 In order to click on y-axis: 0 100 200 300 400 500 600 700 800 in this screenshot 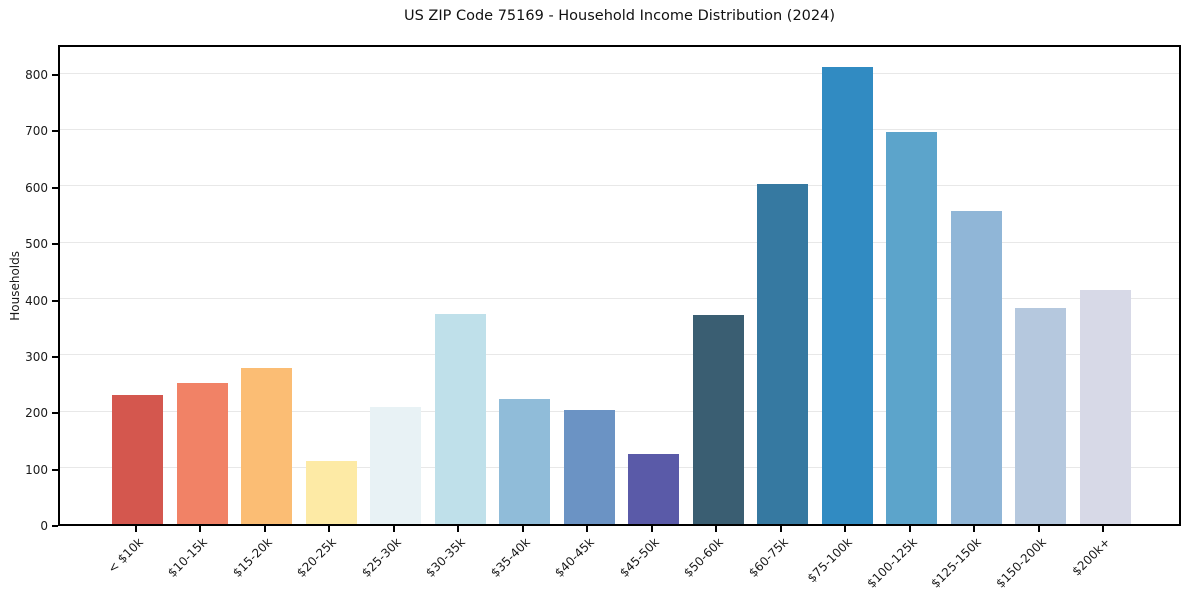, I will do `click(29, 289)`.